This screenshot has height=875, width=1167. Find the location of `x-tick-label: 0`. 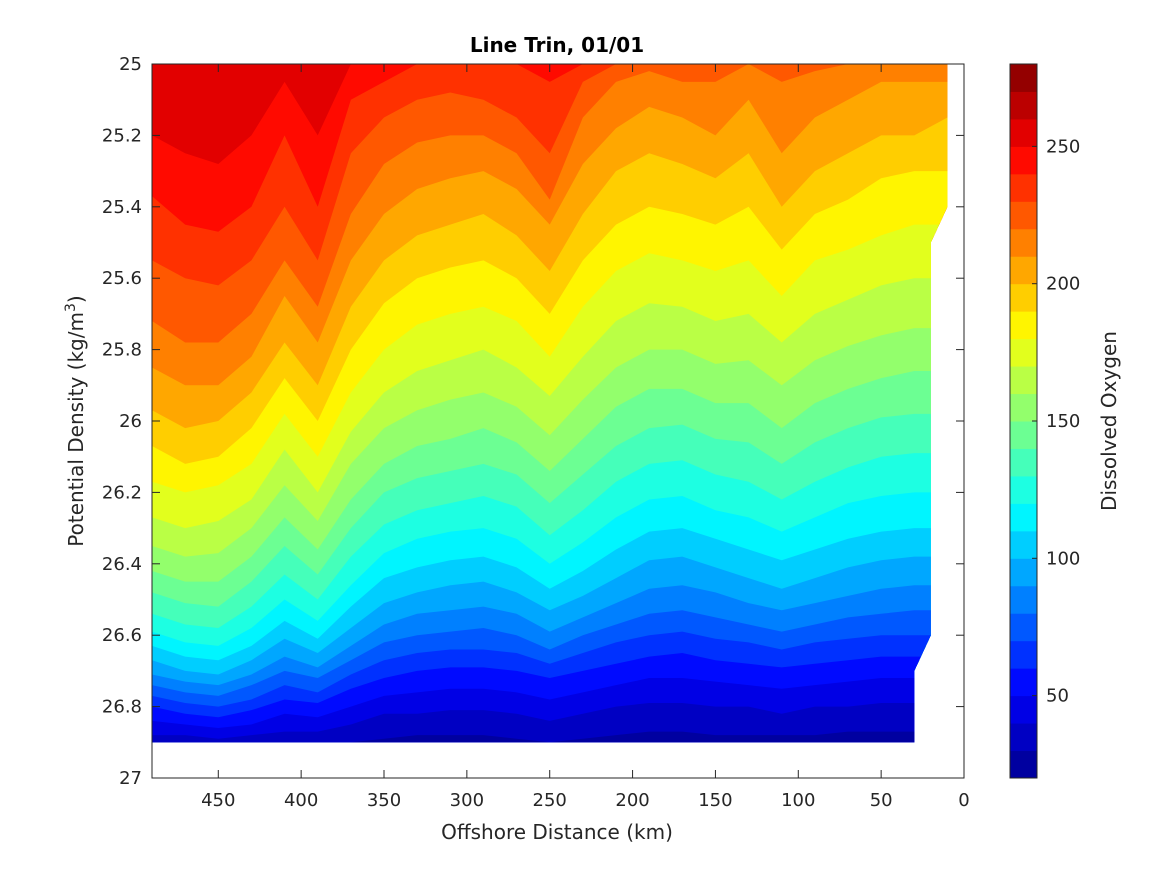

x-tick-label: 0 is located at coordinates (963, 800).